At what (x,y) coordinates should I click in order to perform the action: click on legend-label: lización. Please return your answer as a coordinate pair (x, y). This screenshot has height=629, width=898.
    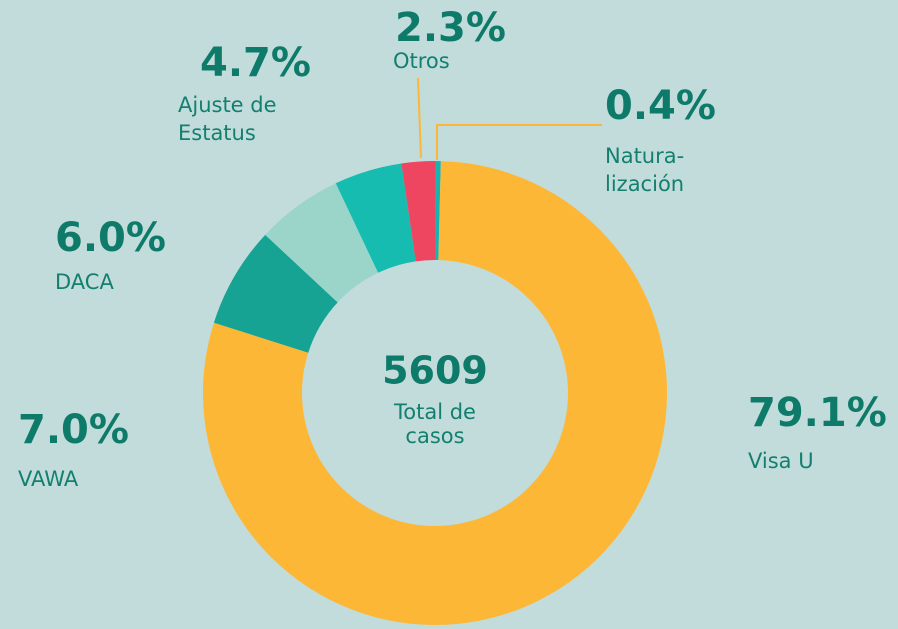
    Looking at the image, I should click on (644, 184).